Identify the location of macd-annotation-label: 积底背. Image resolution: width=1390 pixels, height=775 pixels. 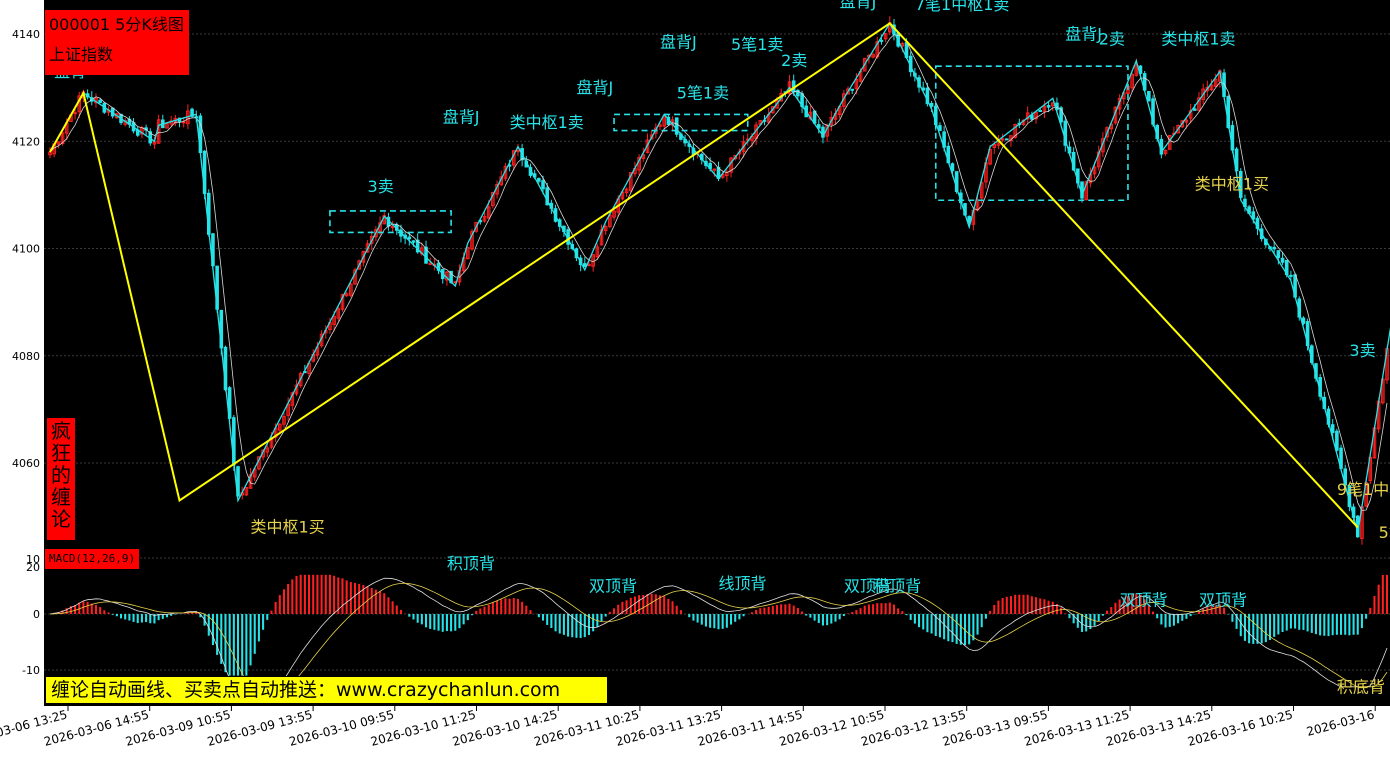
(1361, 686).